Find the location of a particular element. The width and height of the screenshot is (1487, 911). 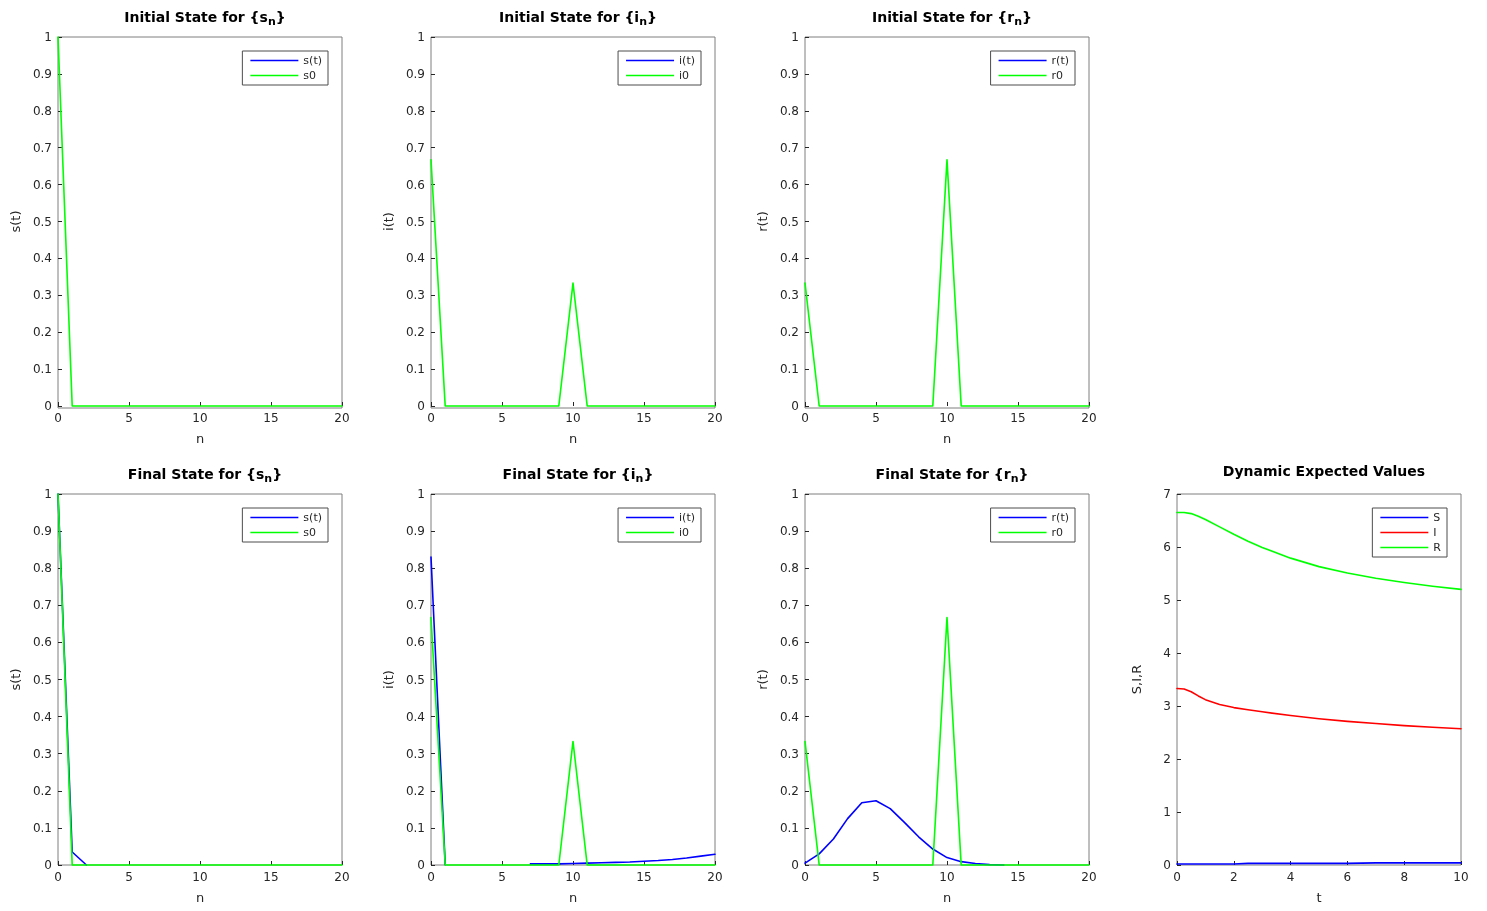

y-tick-label: 6 is located at coordinates (1167, 547).